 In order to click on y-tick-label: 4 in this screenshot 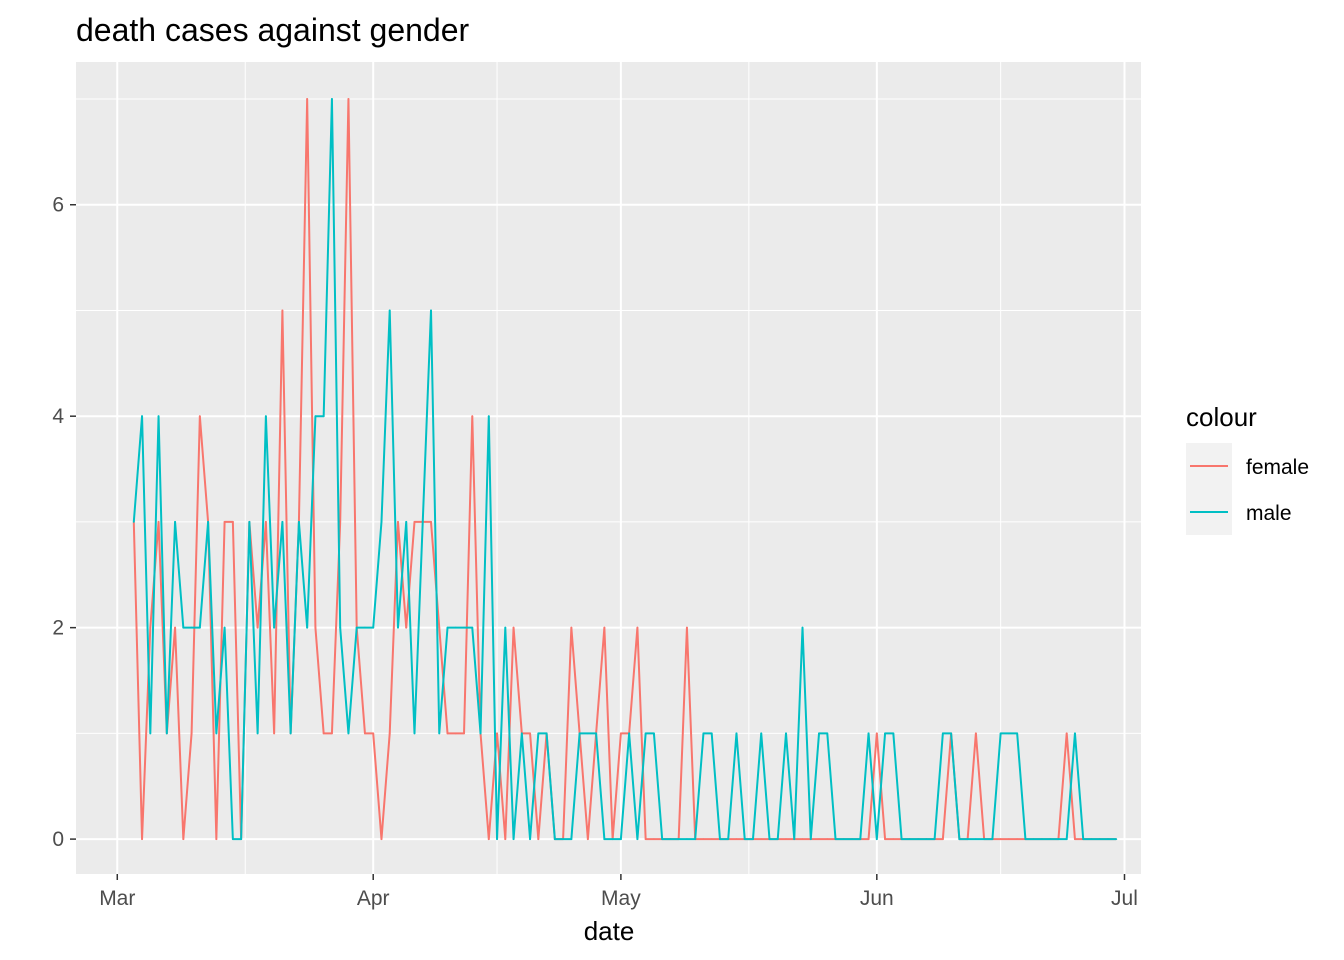, I will do `click(58, 416)`.